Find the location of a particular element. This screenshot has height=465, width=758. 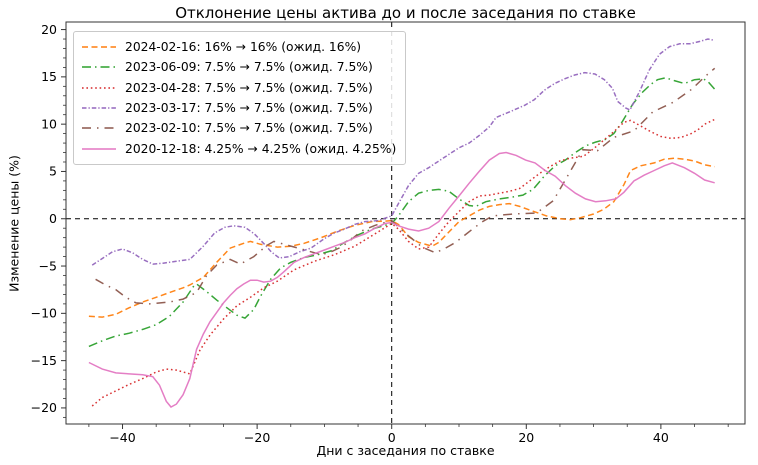

x-tick-label: −20 is located at coordinates (257, 437).